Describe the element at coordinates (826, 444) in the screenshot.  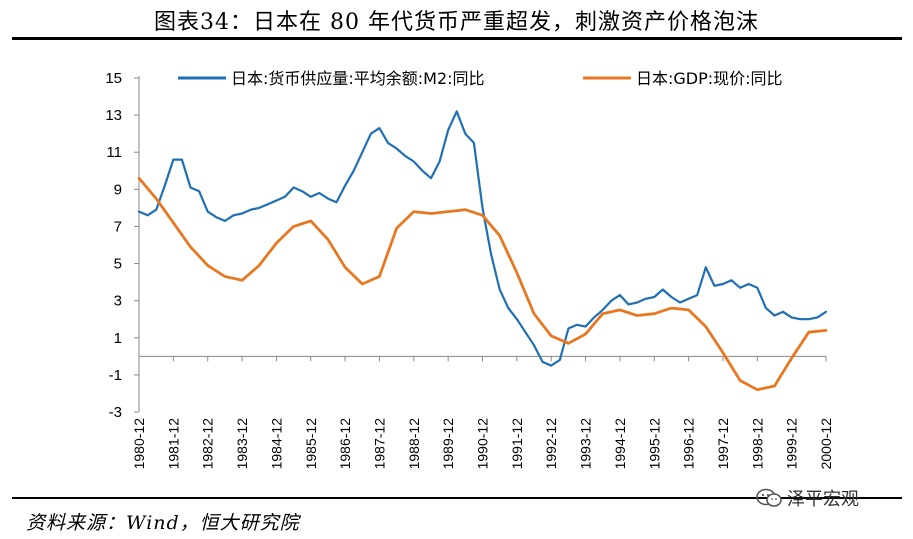
I see `x-tick-label: 2000-12` at that location.